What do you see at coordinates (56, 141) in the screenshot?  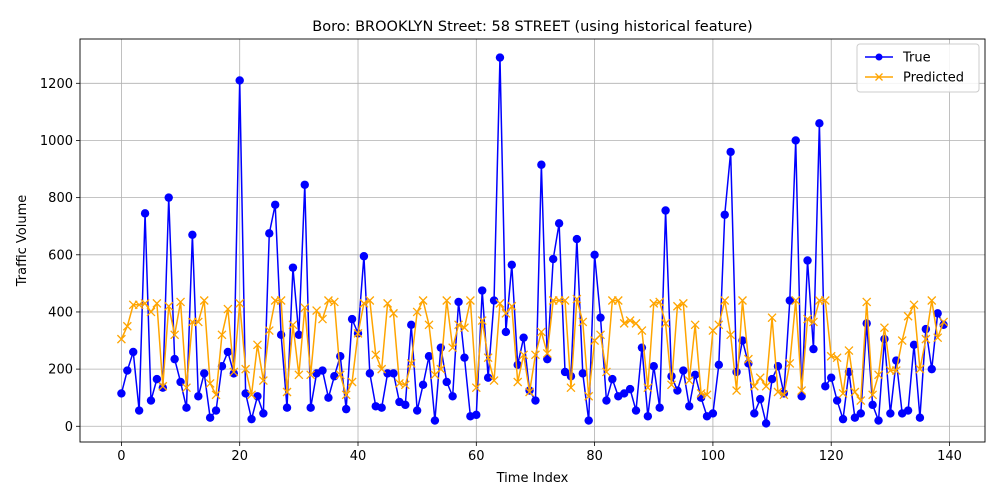 I see `y-tick-label: 1000` at bounding box center [56, 141].